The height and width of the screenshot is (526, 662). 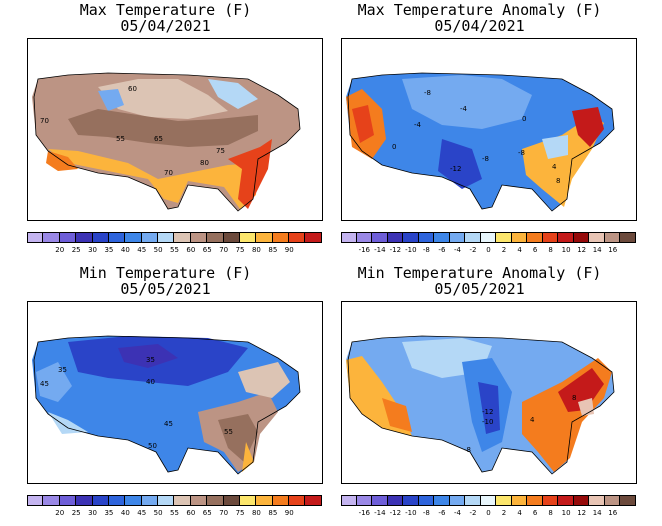 What do you see at coordinates (581, 390) in the screenshot?
I see `region-hot-east` at bounding box center [581, 390].